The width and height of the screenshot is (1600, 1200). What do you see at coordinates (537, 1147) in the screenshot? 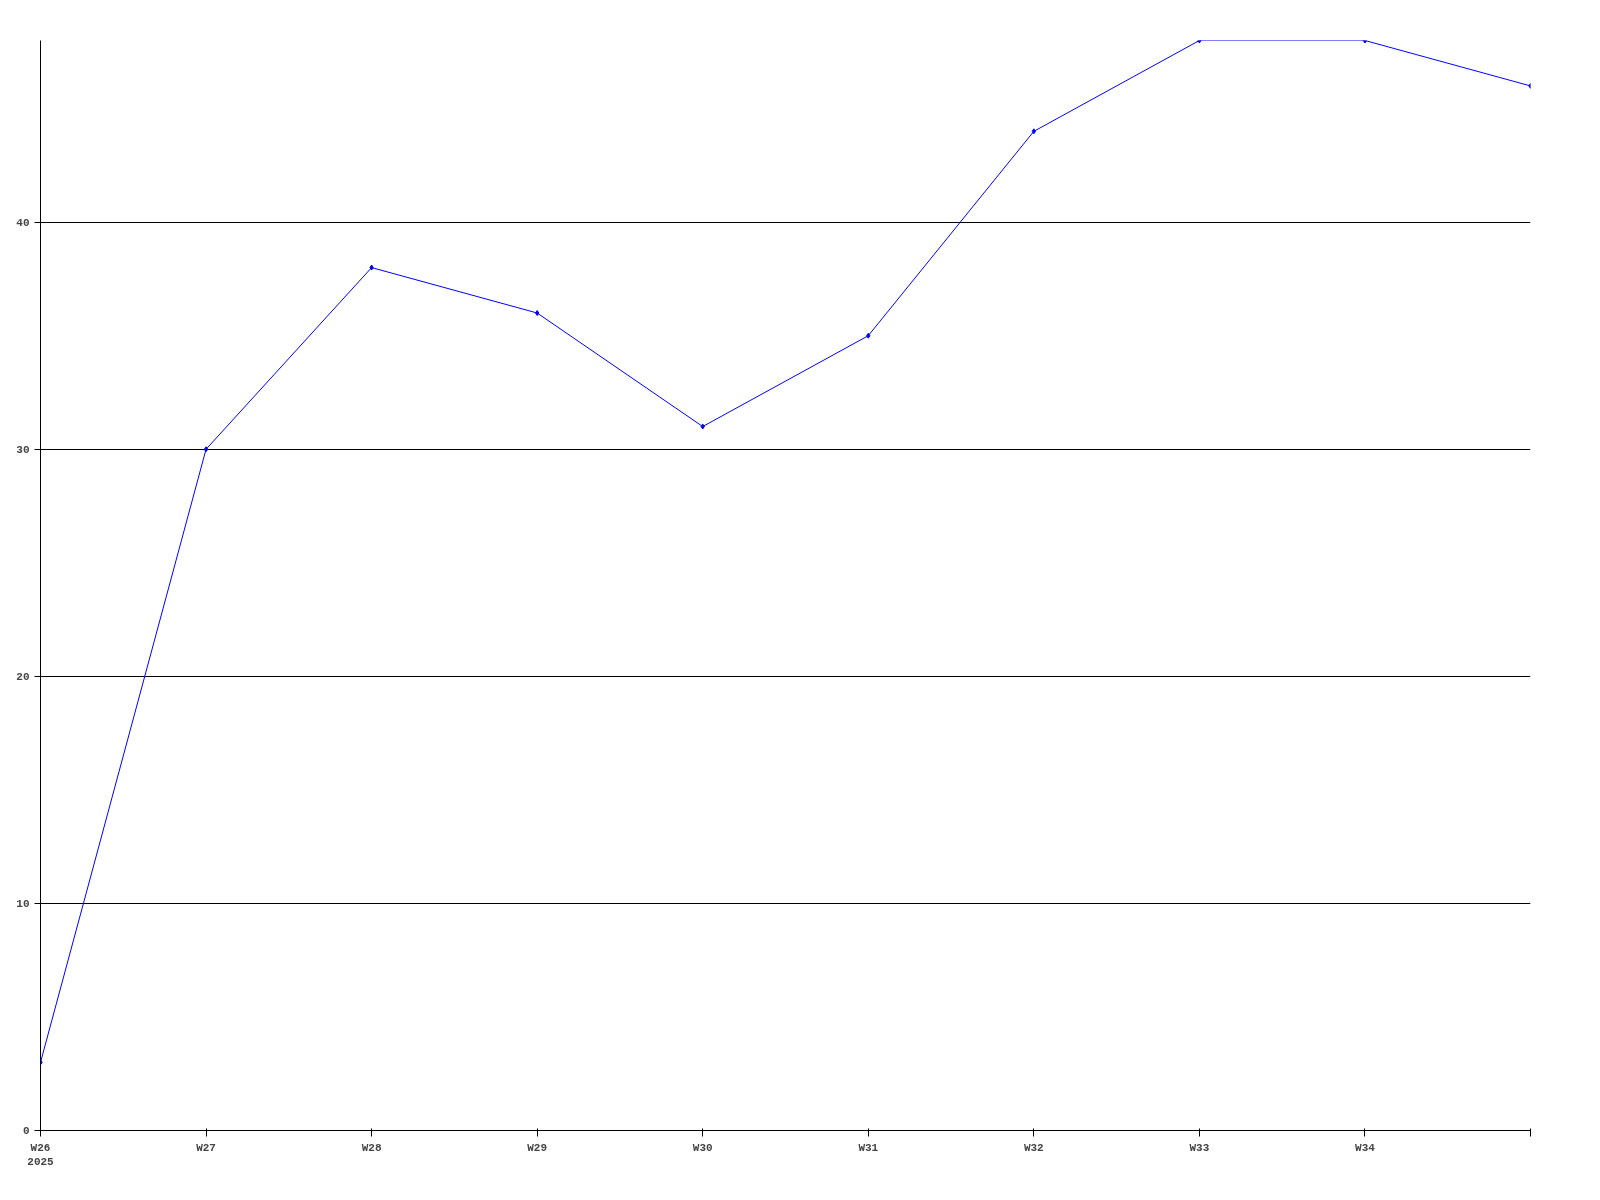
I see `x-tick-label: W29` at bounding box center [537, 1147].